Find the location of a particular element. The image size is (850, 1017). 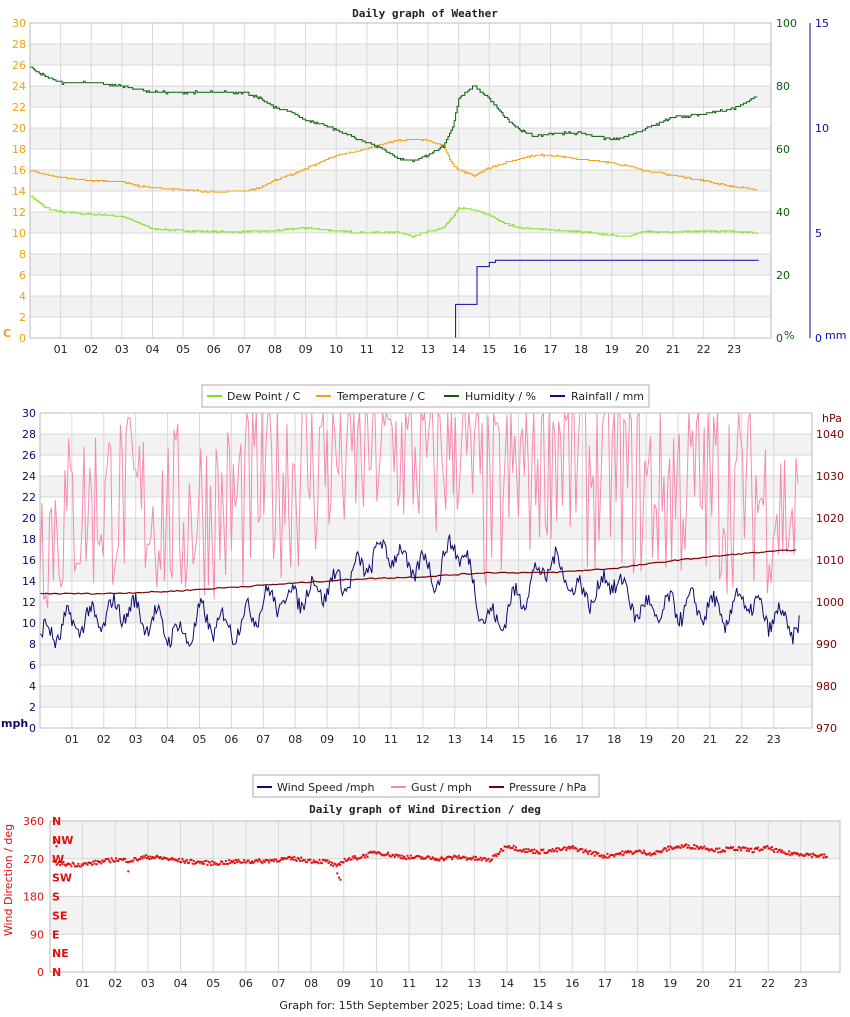

x-tick-label: 18 is located at coordinates (638, 983).